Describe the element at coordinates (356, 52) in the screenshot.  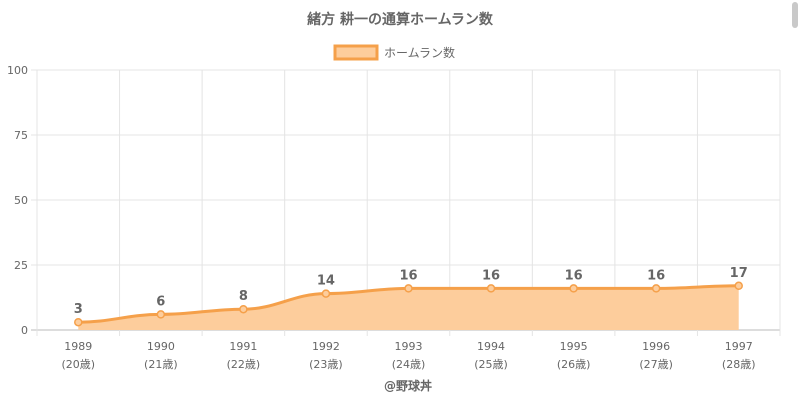
I see `legend-swatch` at that location.